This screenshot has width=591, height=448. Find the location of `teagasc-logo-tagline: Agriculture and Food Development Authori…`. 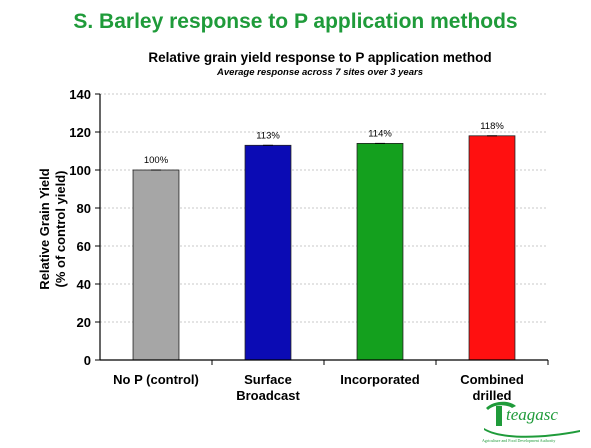

teagasc-logo-tagline: Agriculture and Food Development Authori… is located at coordinates (518, 440).